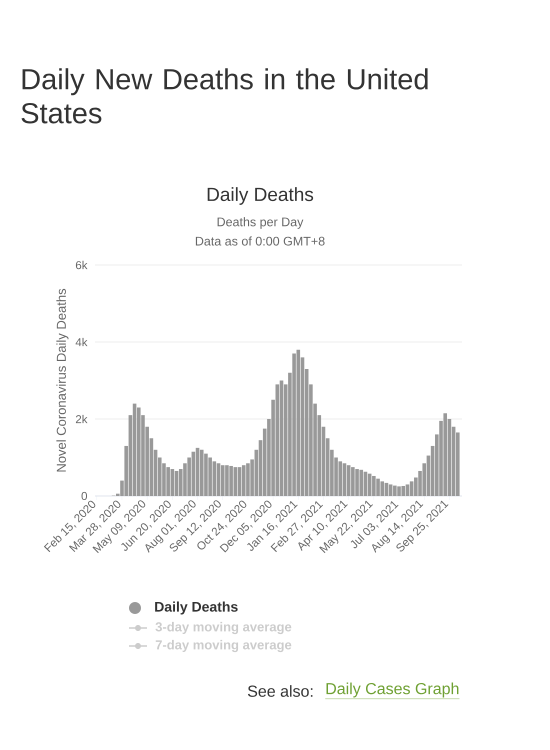 Image resolution: width=550 pixels, height=750 pixels. What do you see at coordinates (225, 96) in the screenshot?
I see `chart-title: Daily New Deaths in the United States` at bounding box center [225, 96].